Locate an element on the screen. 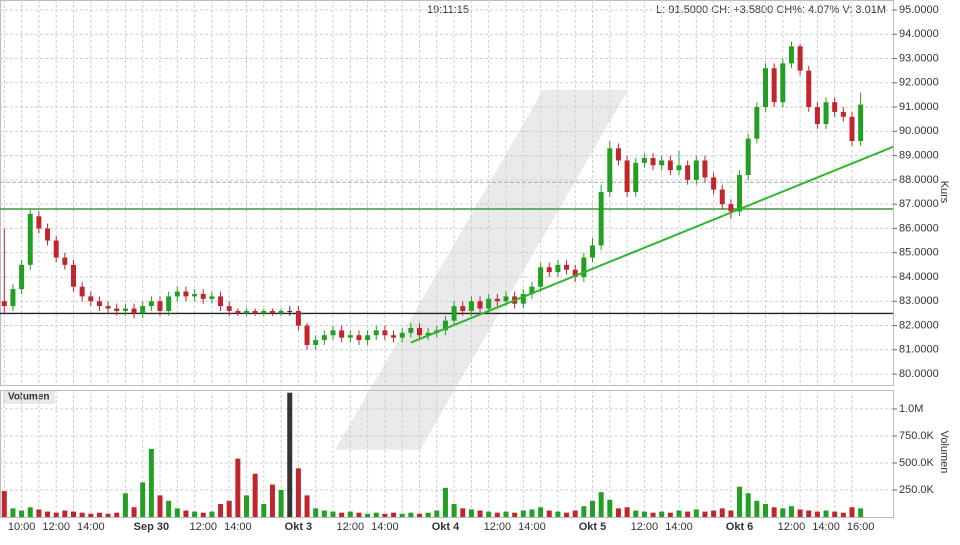 The width and height of the screenshot is (960, 545). x-tick-label: 14:00 is located at coordinates (826, 527).